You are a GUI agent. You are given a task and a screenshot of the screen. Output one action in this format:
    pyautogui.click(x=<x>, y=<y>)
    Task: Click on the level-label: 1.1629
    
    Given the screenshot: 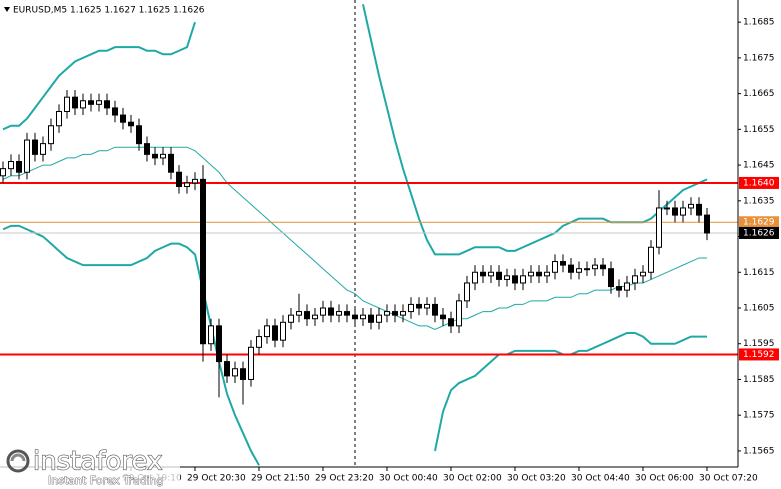 What is the action you would take?
    pyautogui.click(x=759, y=223)
    